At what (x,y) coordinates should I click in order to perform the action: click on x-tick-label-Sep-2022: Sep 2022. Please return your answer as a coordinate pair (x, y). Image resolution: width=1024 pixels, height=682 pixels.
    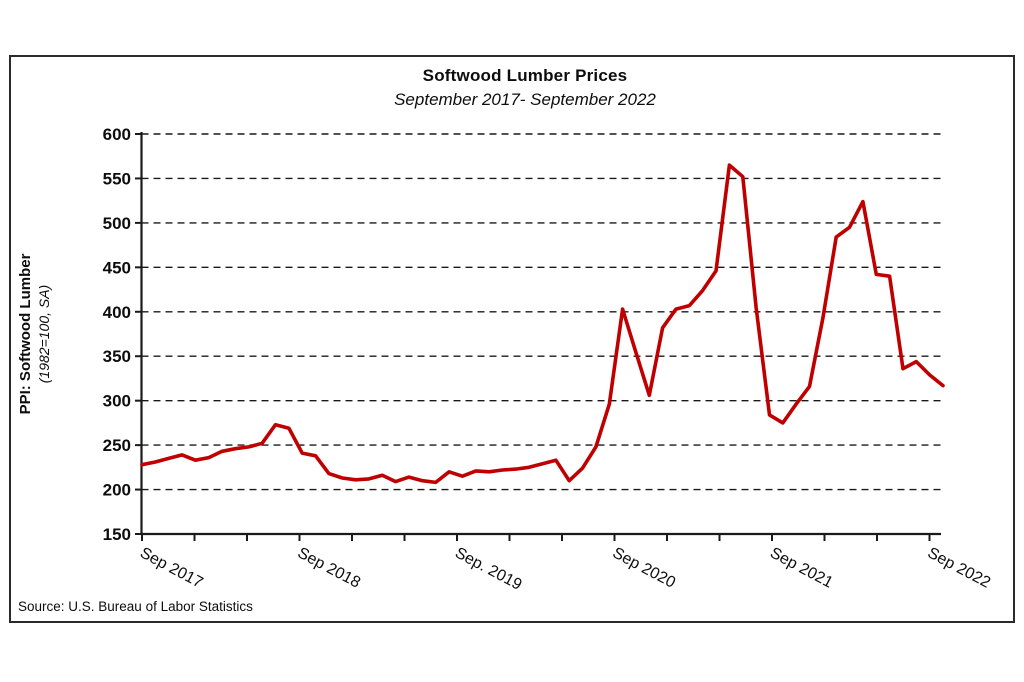
    Looking at the image, I should click on (959, 568).